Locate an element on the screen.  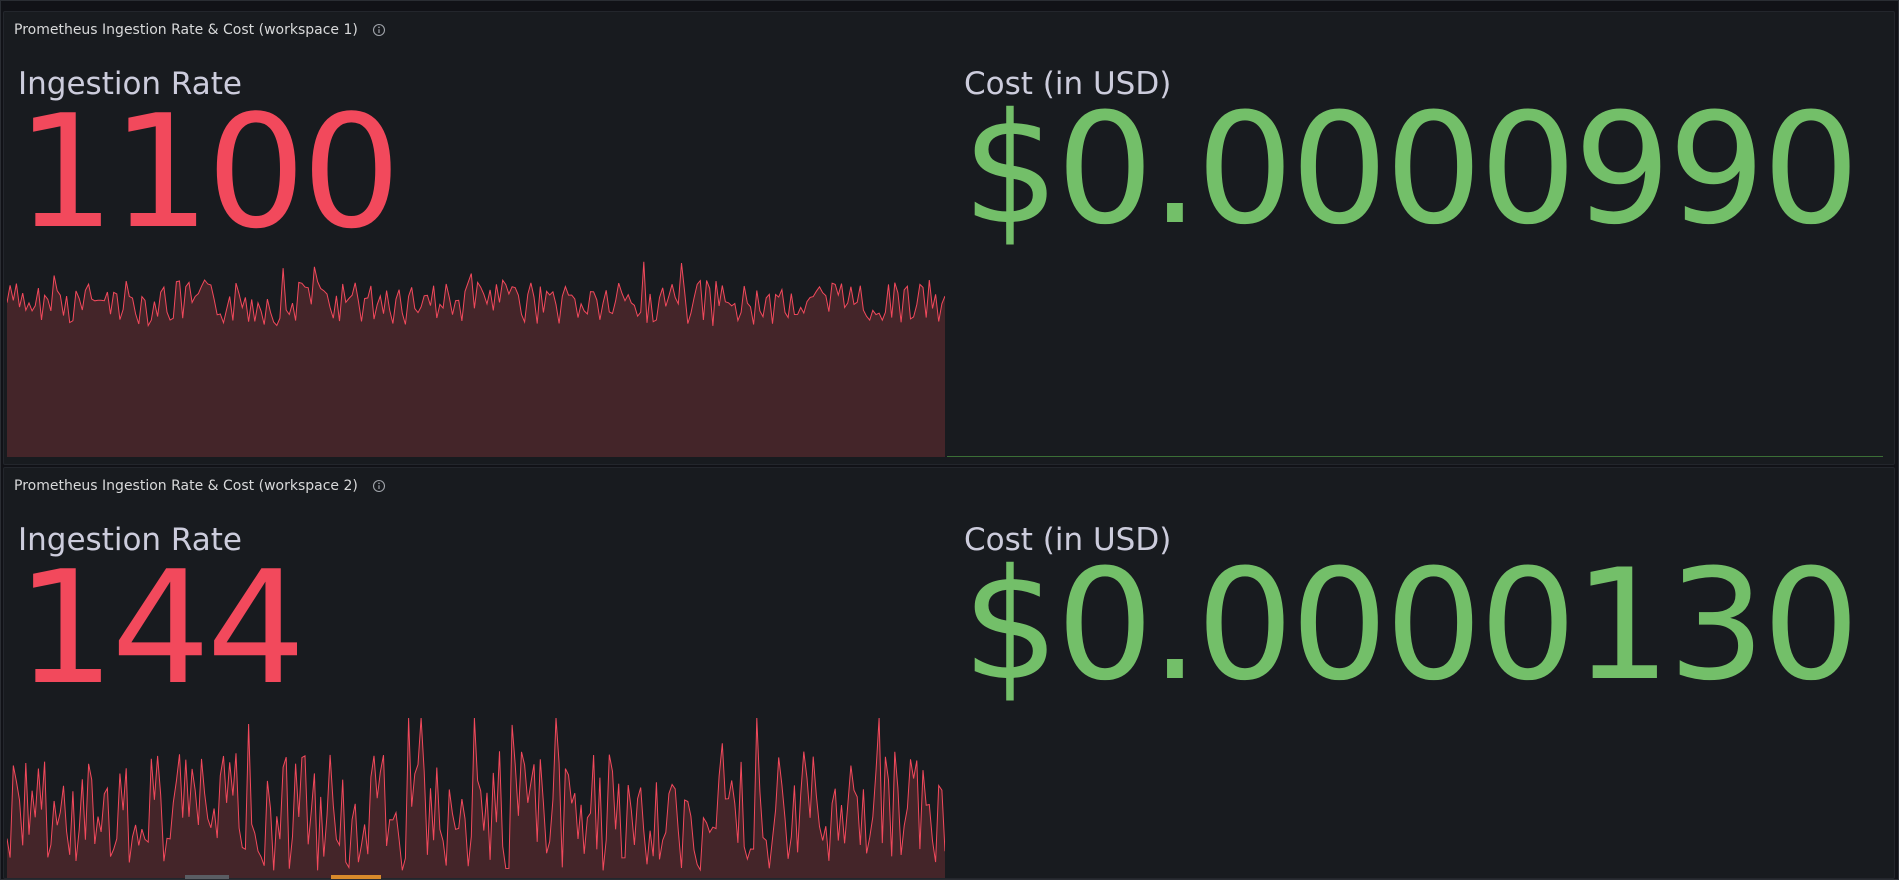
ingestion-rate-value: 144 is located at coordinates (161, 628).